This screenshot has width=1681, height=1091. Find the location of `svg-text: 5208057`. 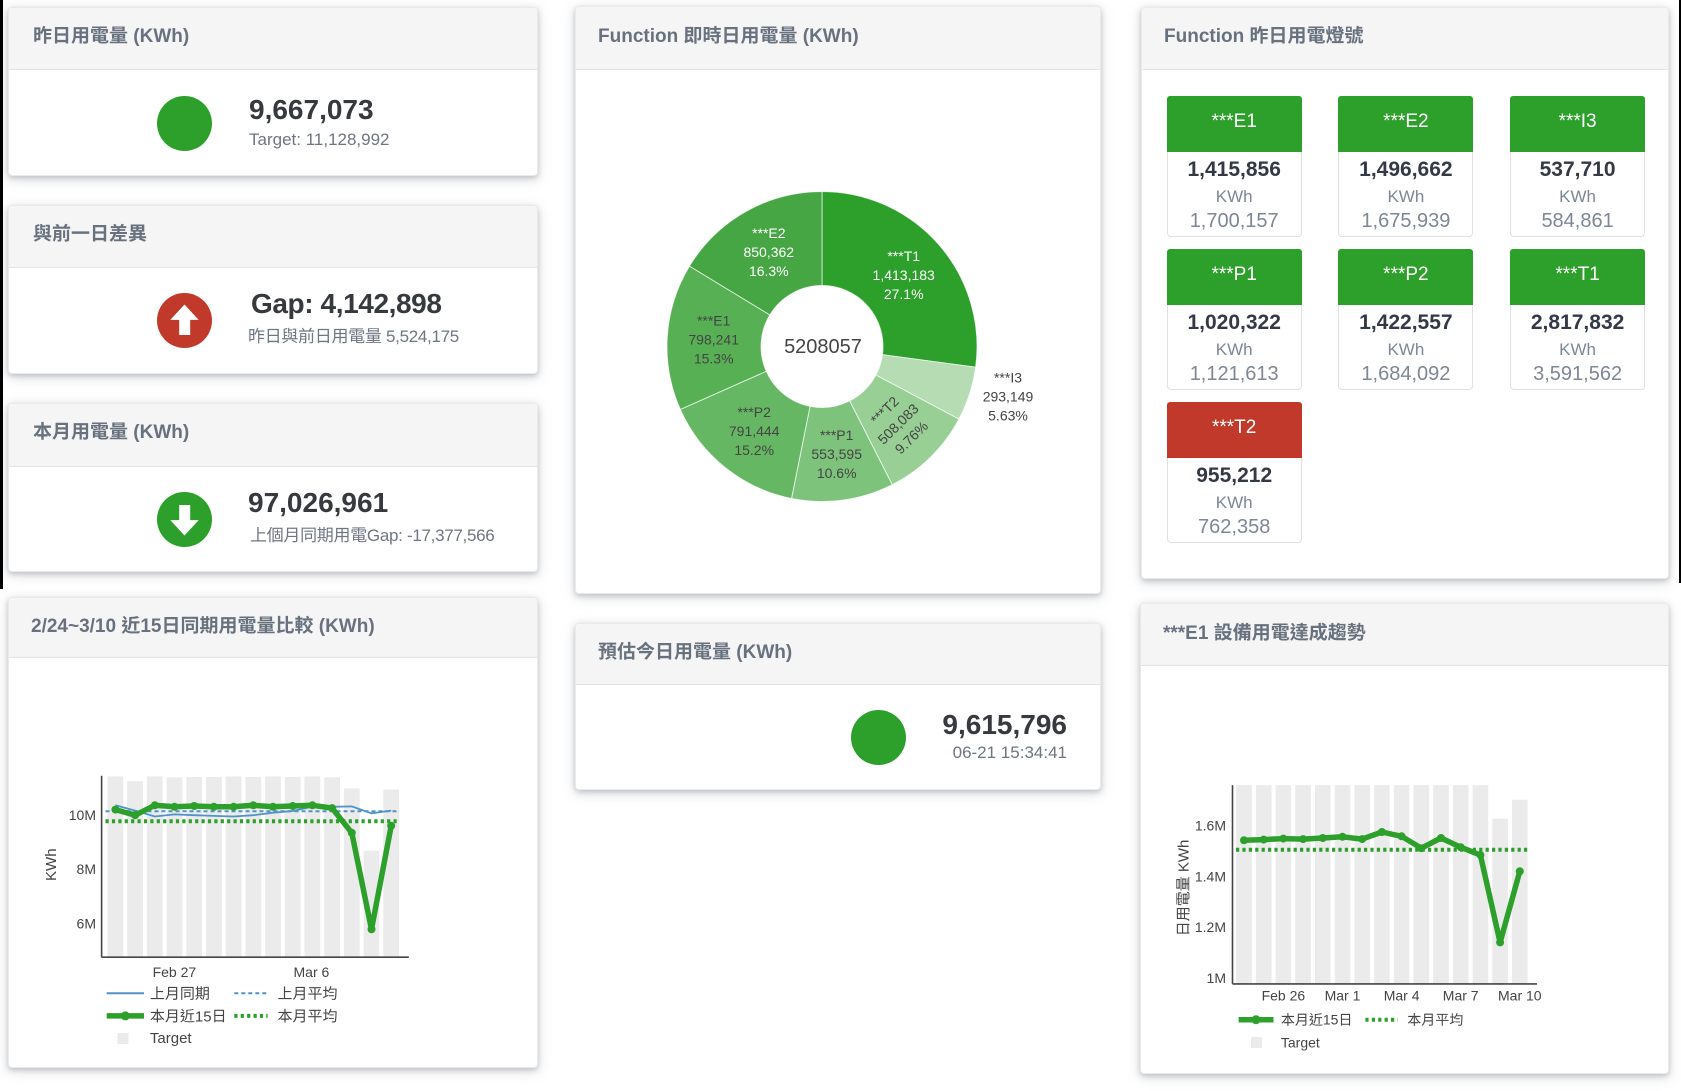

svg-text: 5208057 is located at coordinates (823, 347).